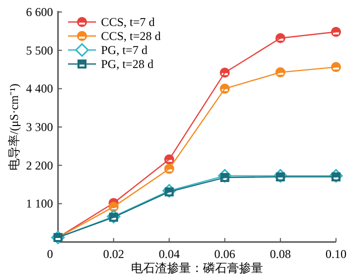  Describe the element at coordinates (39, 127) in the screenshot. I see `y-tick-label: 3 300` at that location.